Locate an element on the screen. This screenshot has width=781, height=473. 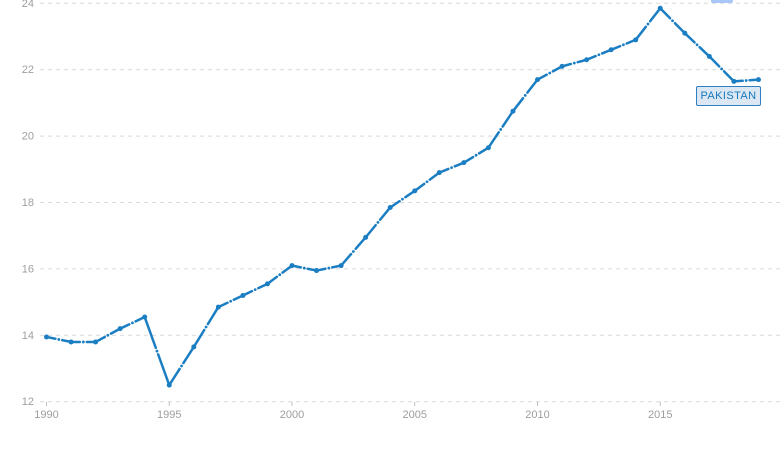
y-axis-tick-label: 22 is located at coordinates (28, 70).